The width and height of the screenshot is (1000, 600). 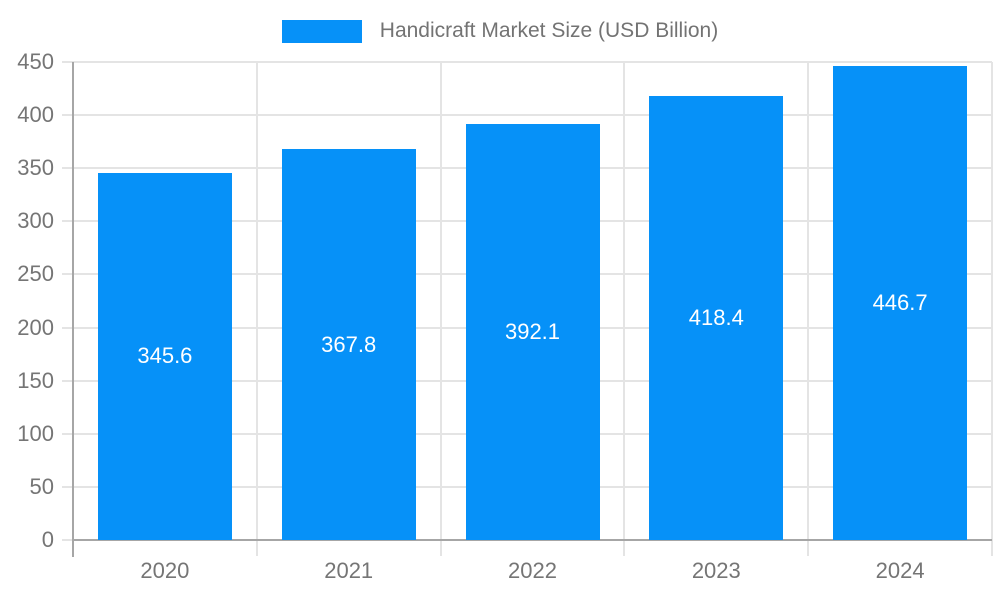 I want to click on x-axis-label: 2021, so click(x=349, y=570).